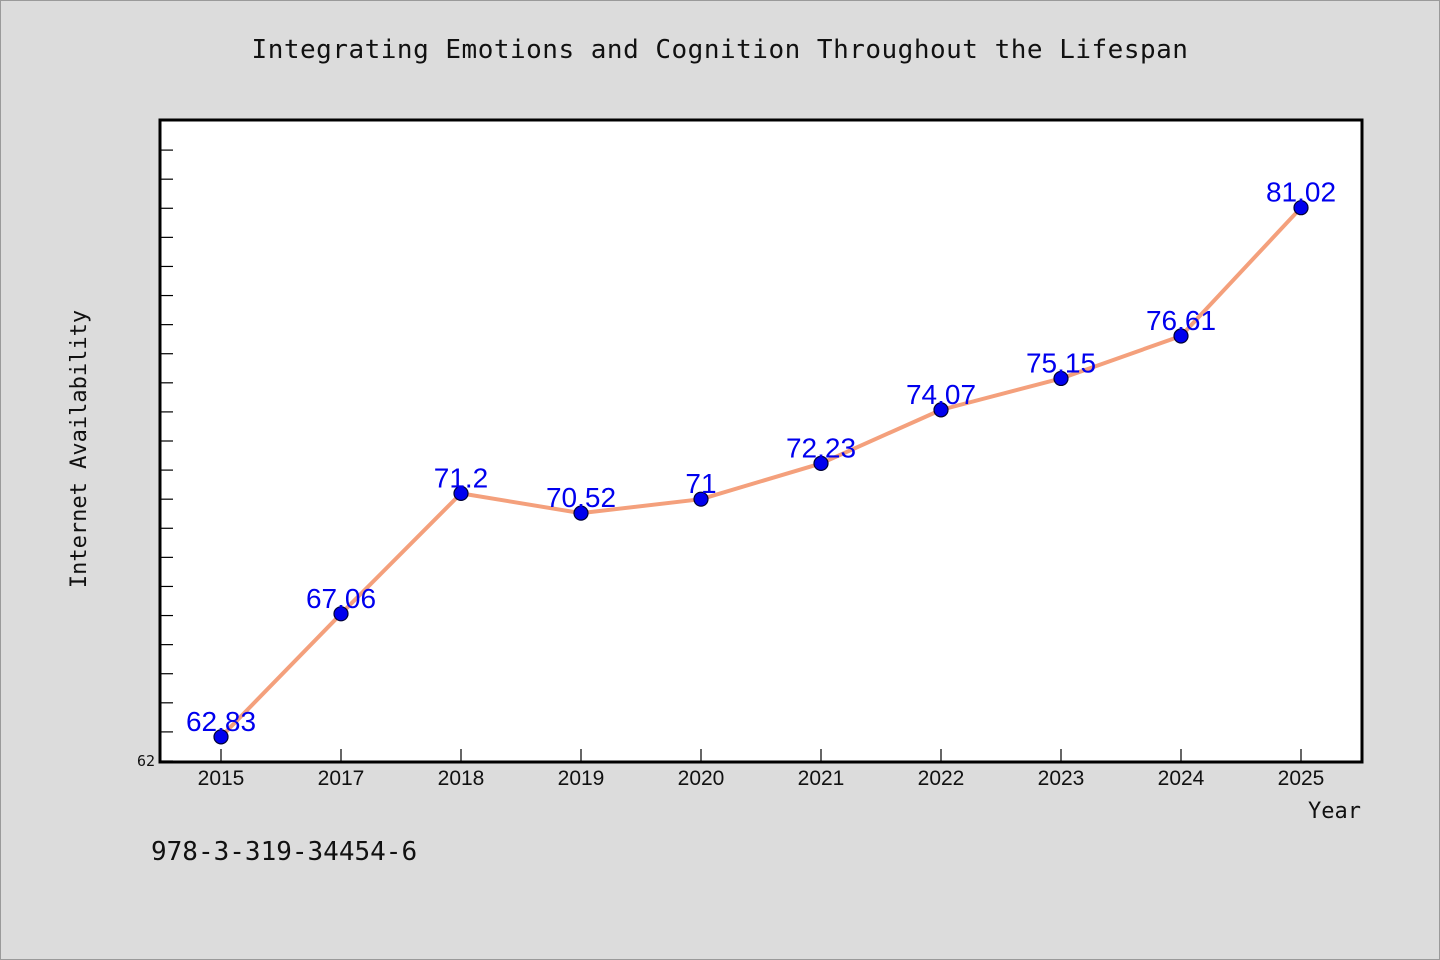  What do you see at coordinates (941, 778) in the screenshot?
I see `x-tick-label: 2022` at bounding box center [941, 778].